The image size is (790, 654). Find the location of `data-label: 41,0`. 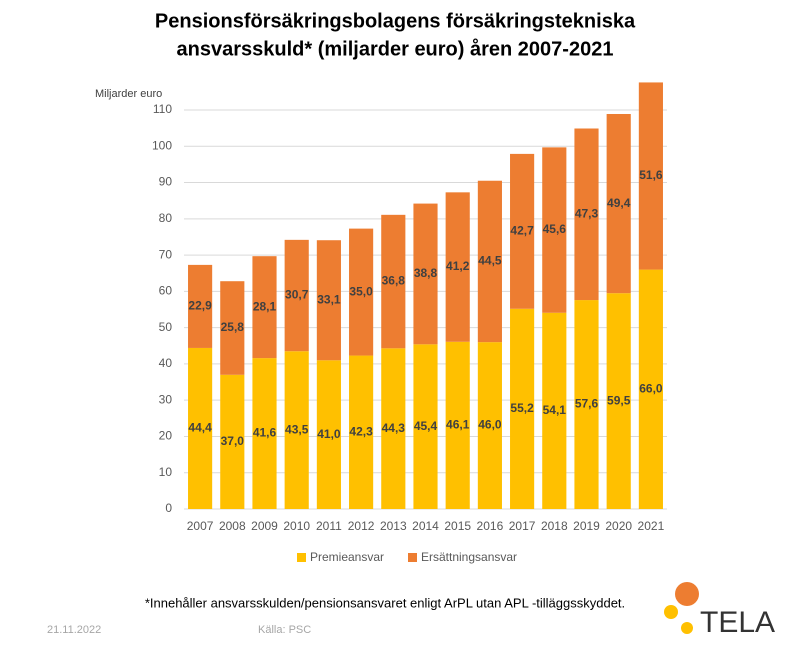

data-label: 41,0 is located at coordinates (329, 434).